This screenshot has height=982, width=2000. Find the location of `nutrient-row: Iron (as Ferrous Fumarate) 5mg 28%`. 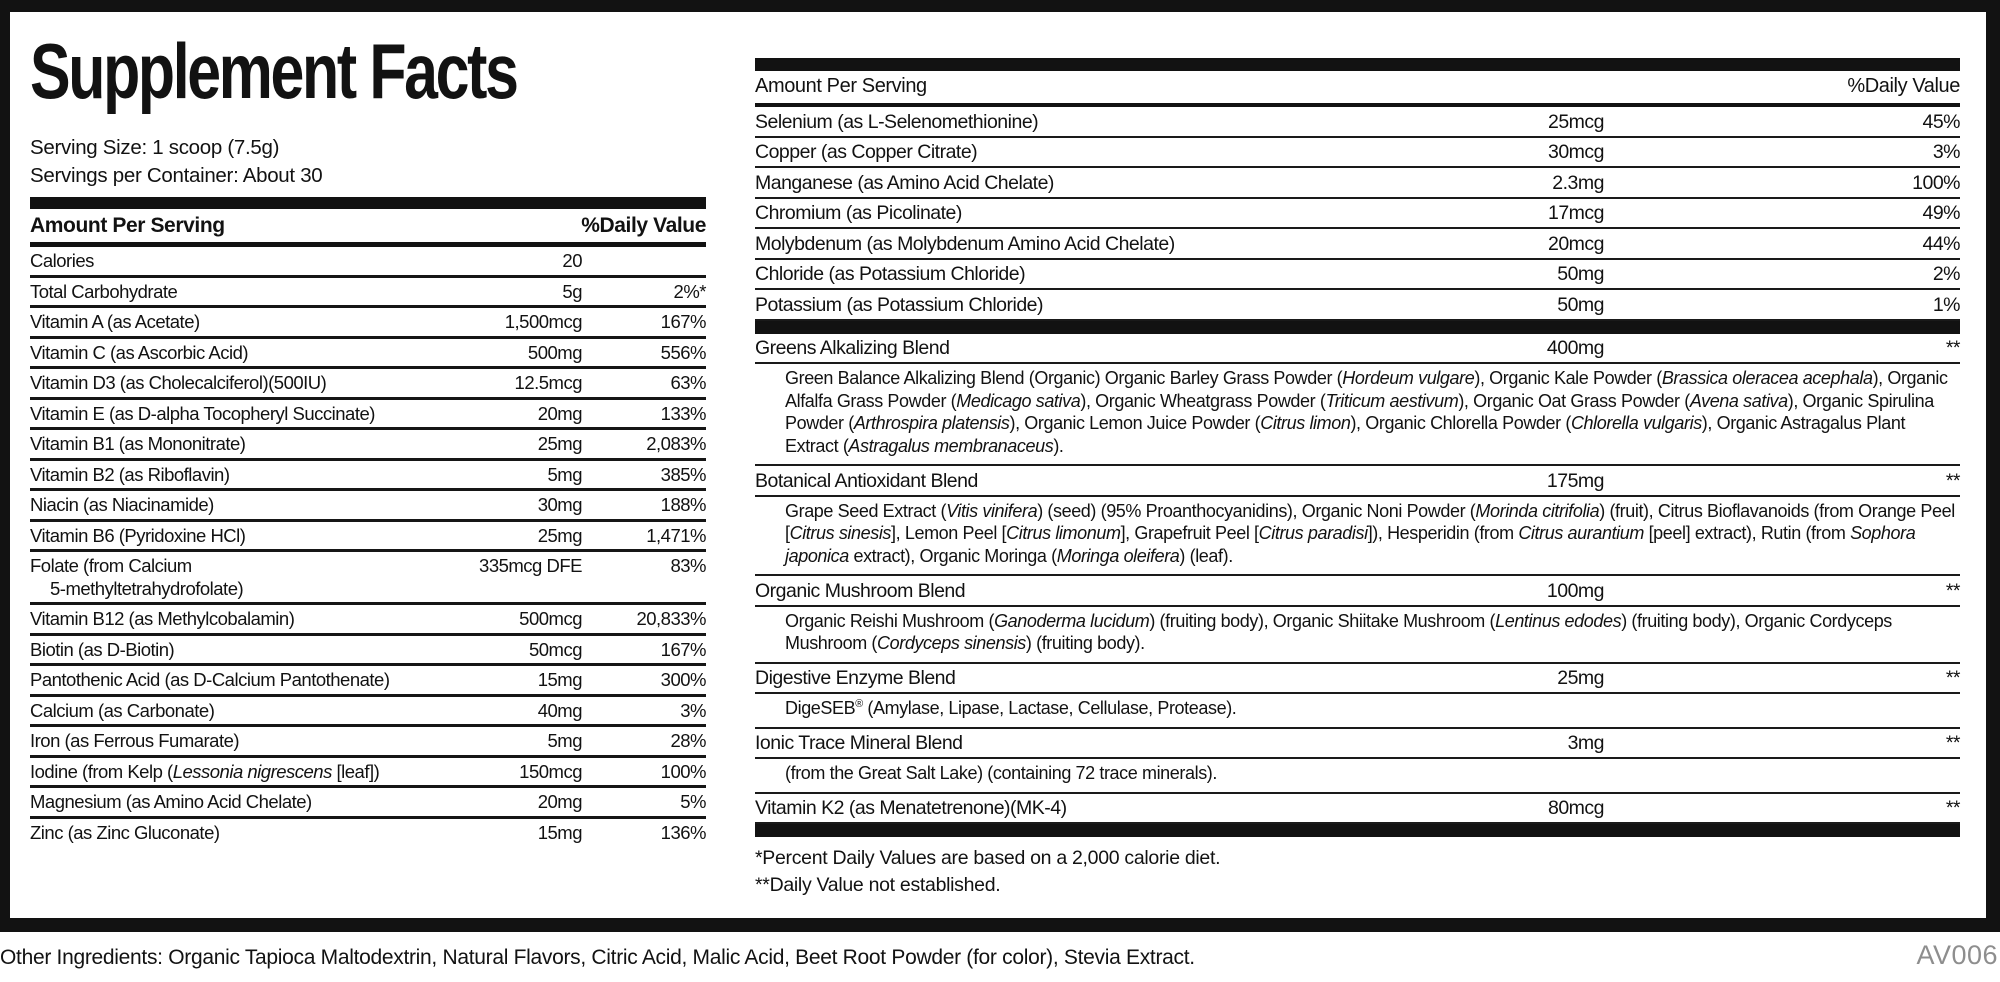

nutrient-row: Iron (as Ferrous Fumarate) 5mg 28% is located at coordinates (368, 742).